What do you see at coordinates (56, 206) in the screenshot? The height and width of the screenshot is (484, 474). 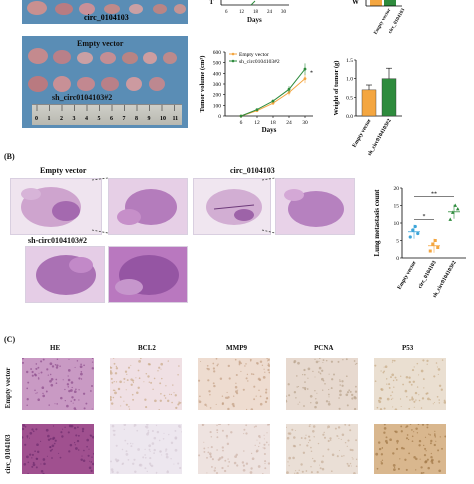 I see `he-lung-empty-low` at bounding box center [56, 206].